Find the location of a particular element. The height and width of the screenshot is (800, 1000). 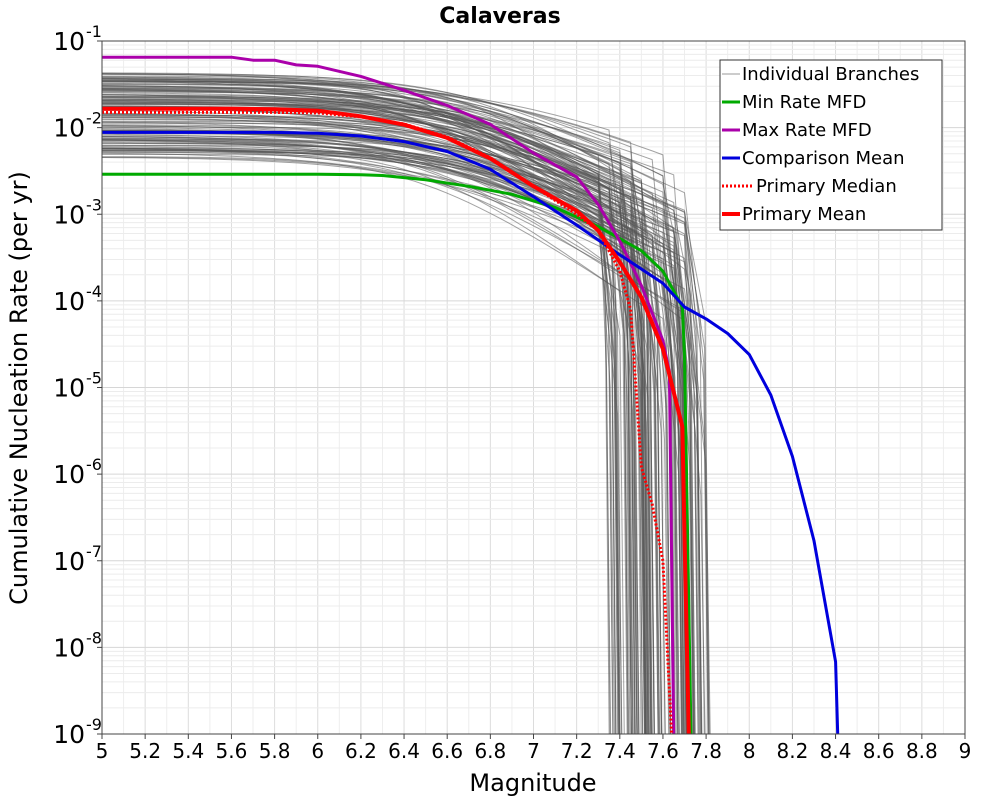

x-tick-label: 7.6 is located at coordinates (663, 751).